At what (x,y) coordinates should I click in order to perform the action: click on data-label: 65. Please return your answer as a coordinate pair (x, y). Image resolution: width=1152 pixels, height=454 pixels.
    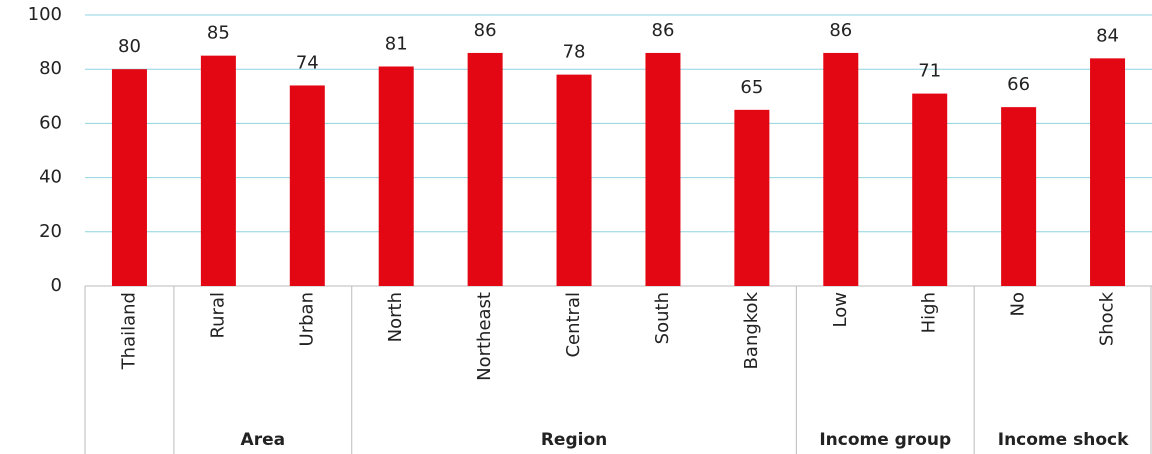
    Looking at the image, I should click on (751, 87).